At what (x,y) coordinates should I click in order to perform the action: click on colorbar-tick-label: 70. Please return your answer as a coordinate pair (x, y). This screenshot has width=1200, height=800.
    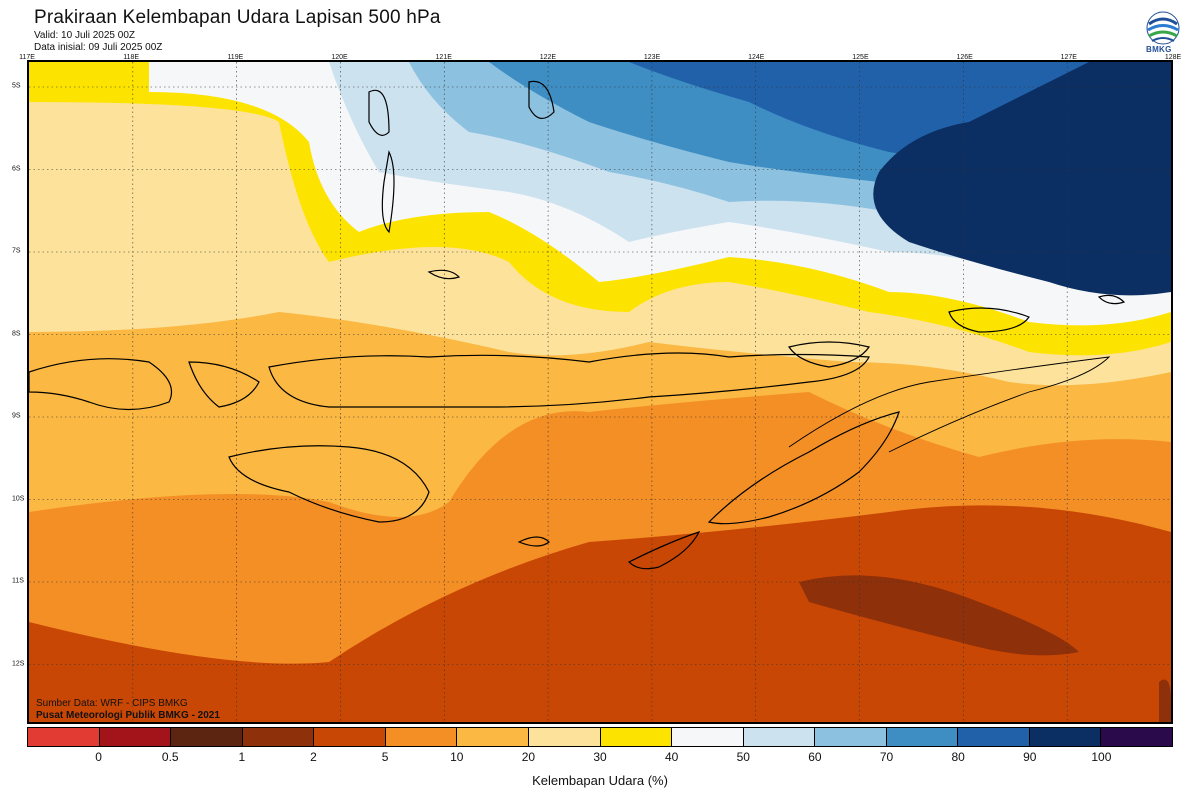
    Looking at the image, I should click on (886, 757).